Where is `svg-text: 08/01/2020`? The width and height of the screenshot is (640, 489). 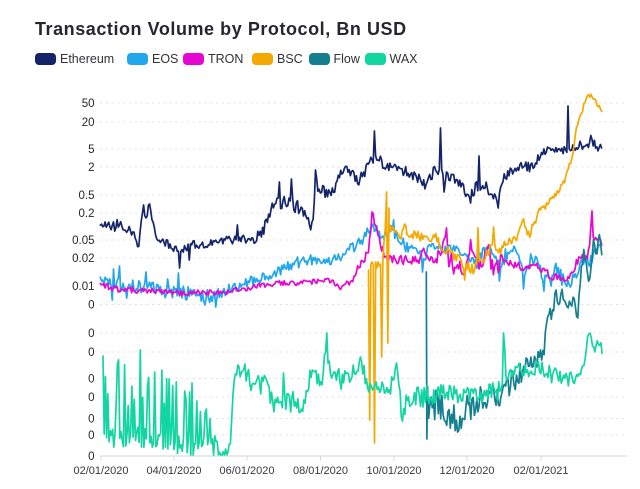
svg-text: 08/01/2020 is located at coordinates (320, 471).